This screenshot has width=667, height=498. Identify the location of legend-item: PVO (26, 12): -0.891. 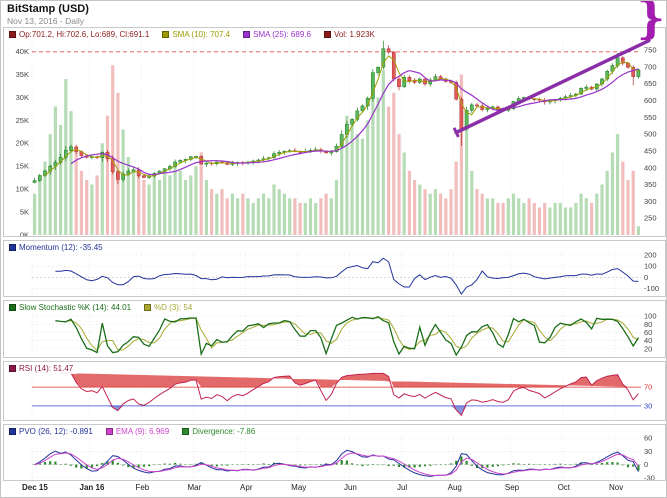
(51, 431).